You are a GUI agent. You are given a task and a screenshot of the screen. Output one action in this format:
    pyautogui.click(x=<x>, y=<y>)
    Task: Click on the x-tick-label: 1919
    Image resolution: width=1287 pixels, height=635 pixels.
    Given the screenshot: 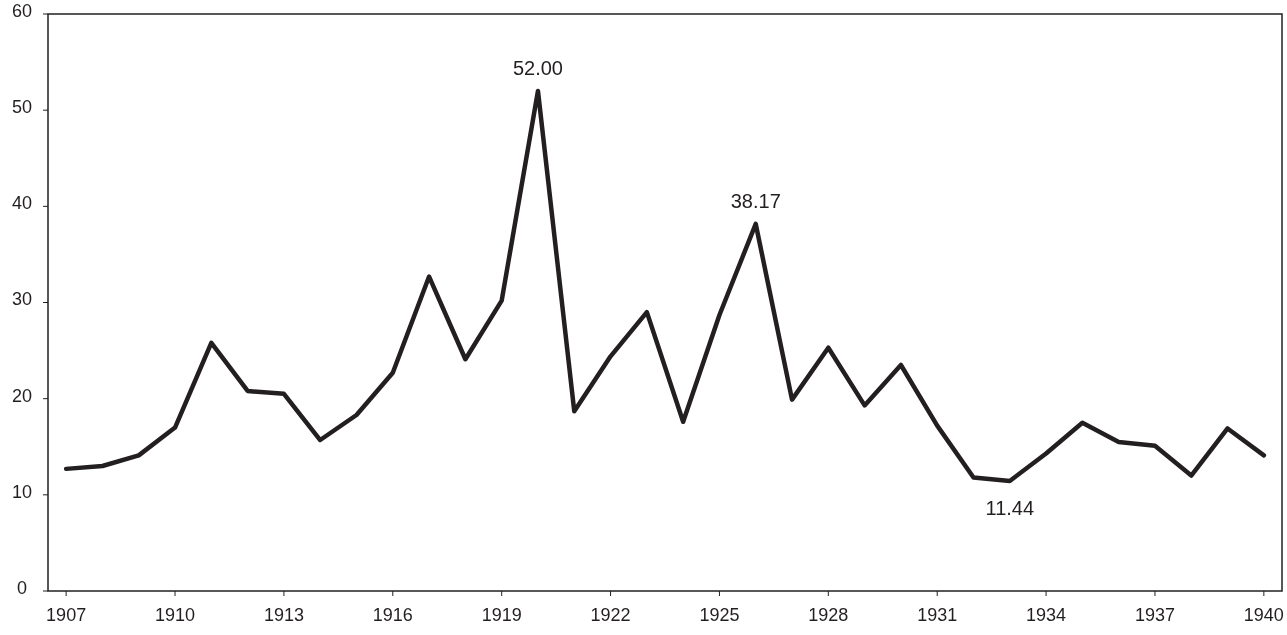 What is the action you would take?
    pyautogui.click(x=501, y=615)
    